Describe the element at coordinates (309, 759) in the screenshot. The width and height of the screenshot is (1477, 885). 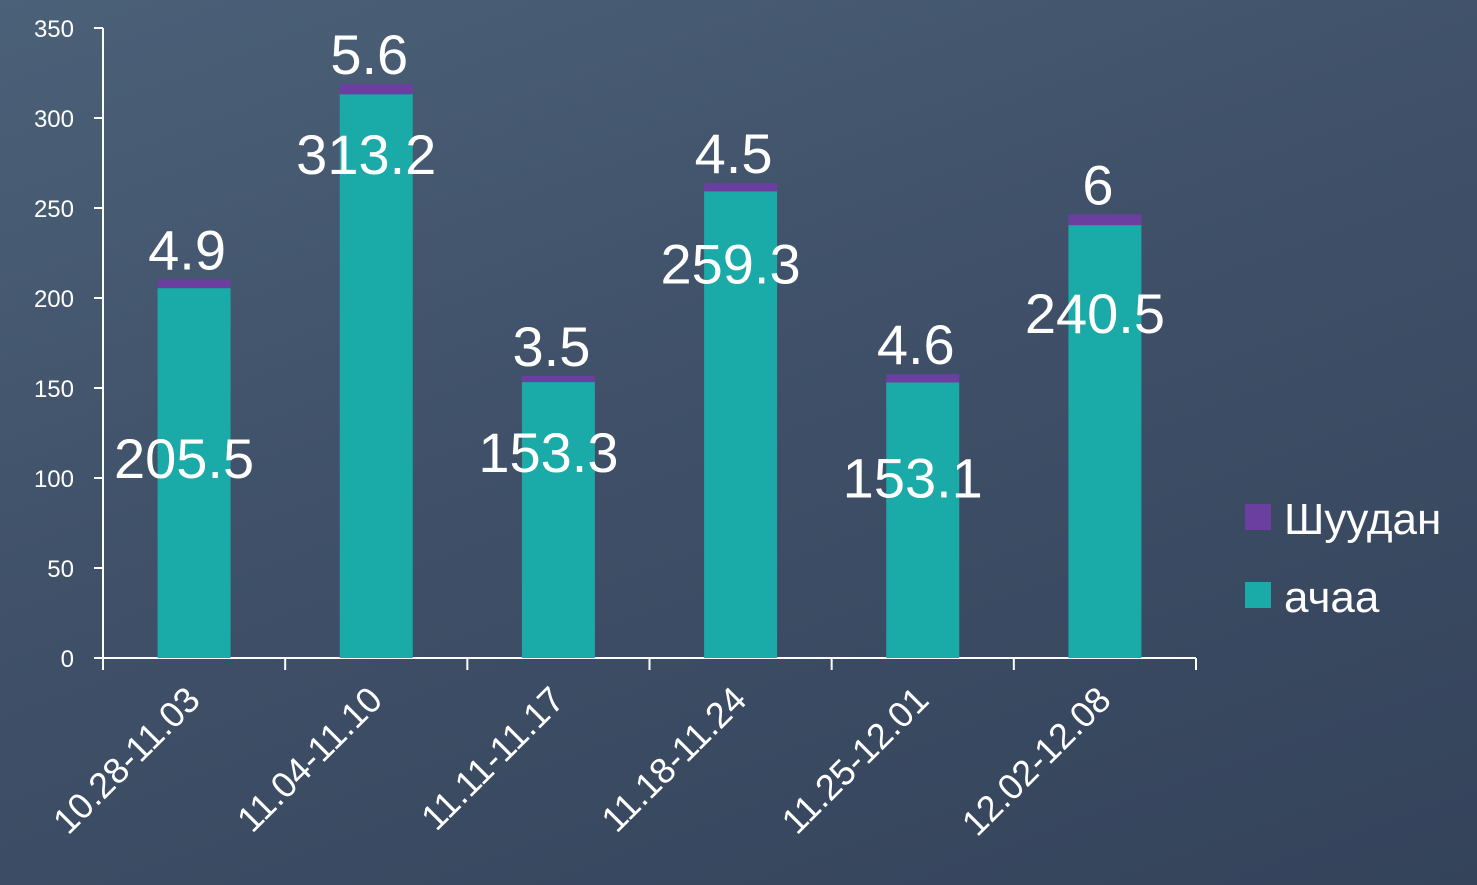
I see `x-category-label: 11.04-11.10` at that location.